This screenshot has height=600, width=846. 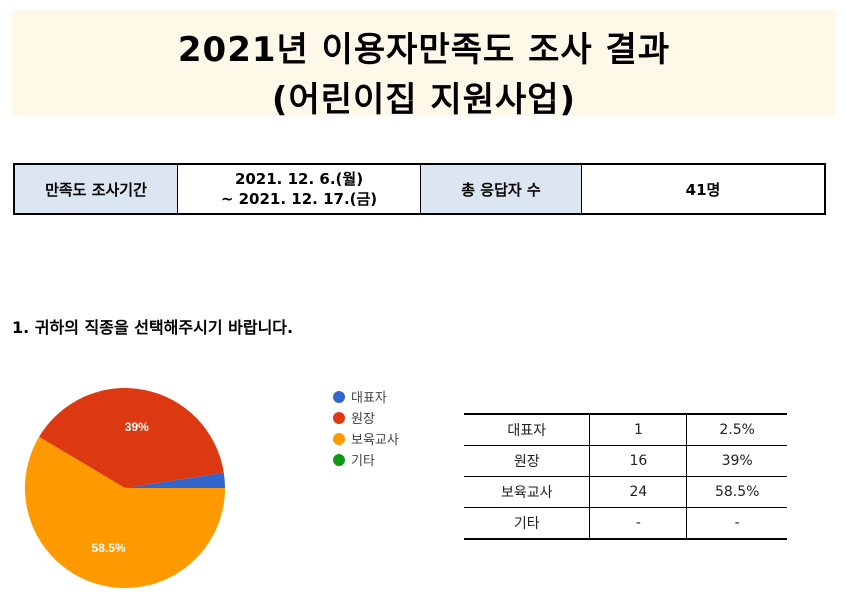 I want to click on table-row: 기타 - -, so click(x=625, y=523).